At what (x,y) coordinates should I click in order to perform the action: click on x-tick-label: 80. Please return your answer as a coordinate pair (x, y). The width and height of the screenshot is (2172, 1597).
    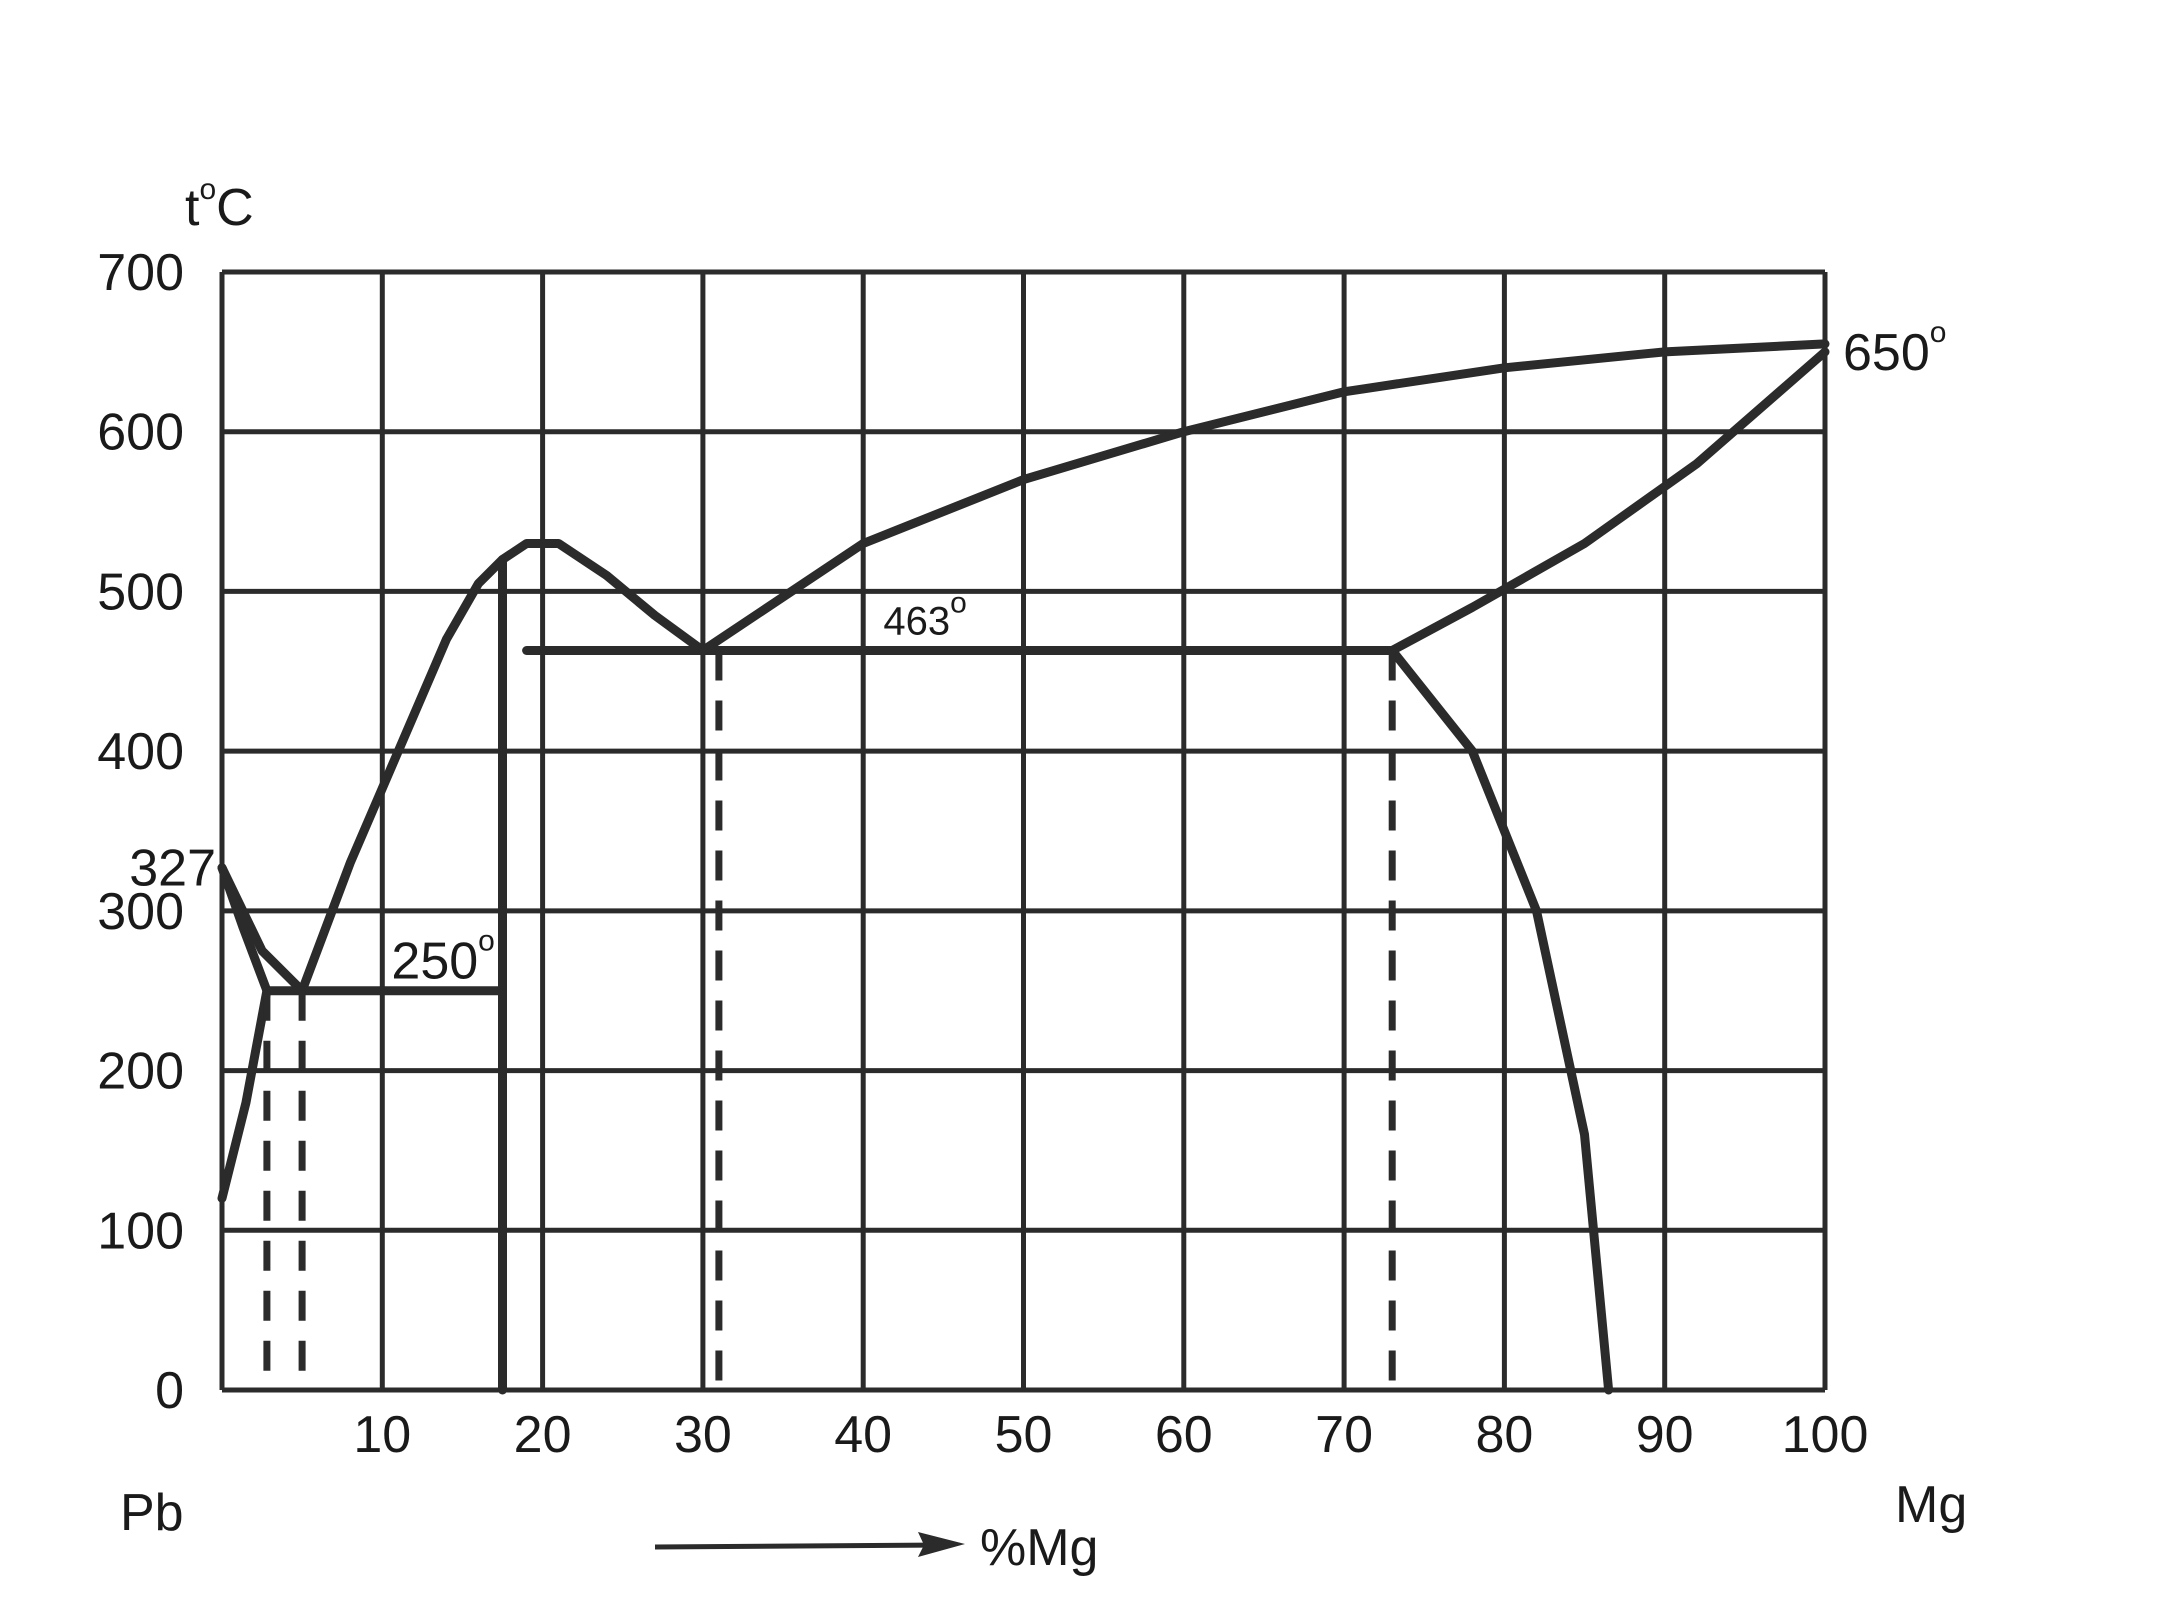
    Looking at the image, I should click on (1504, 1435).